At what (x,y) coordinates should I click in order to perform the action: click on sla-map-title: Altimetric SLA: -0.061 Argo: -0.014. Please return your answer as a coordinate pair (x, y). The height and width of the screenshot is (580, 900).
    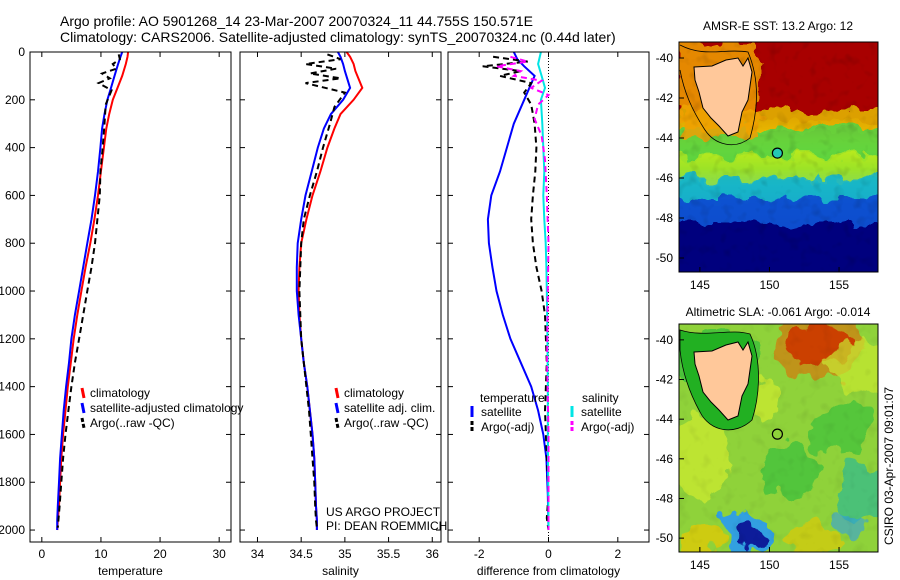
    Looking at the image, I should click on (778, 312).